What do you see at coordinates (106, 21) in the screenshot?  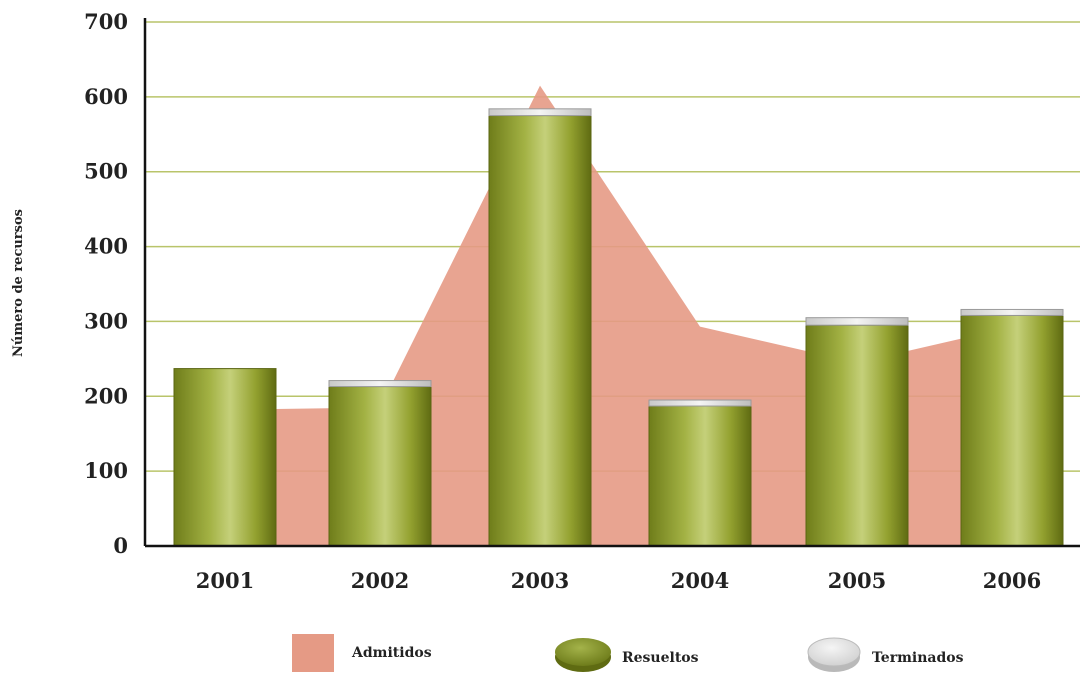 I see `y-tick-label: 700` at bounding box center [106, 21].